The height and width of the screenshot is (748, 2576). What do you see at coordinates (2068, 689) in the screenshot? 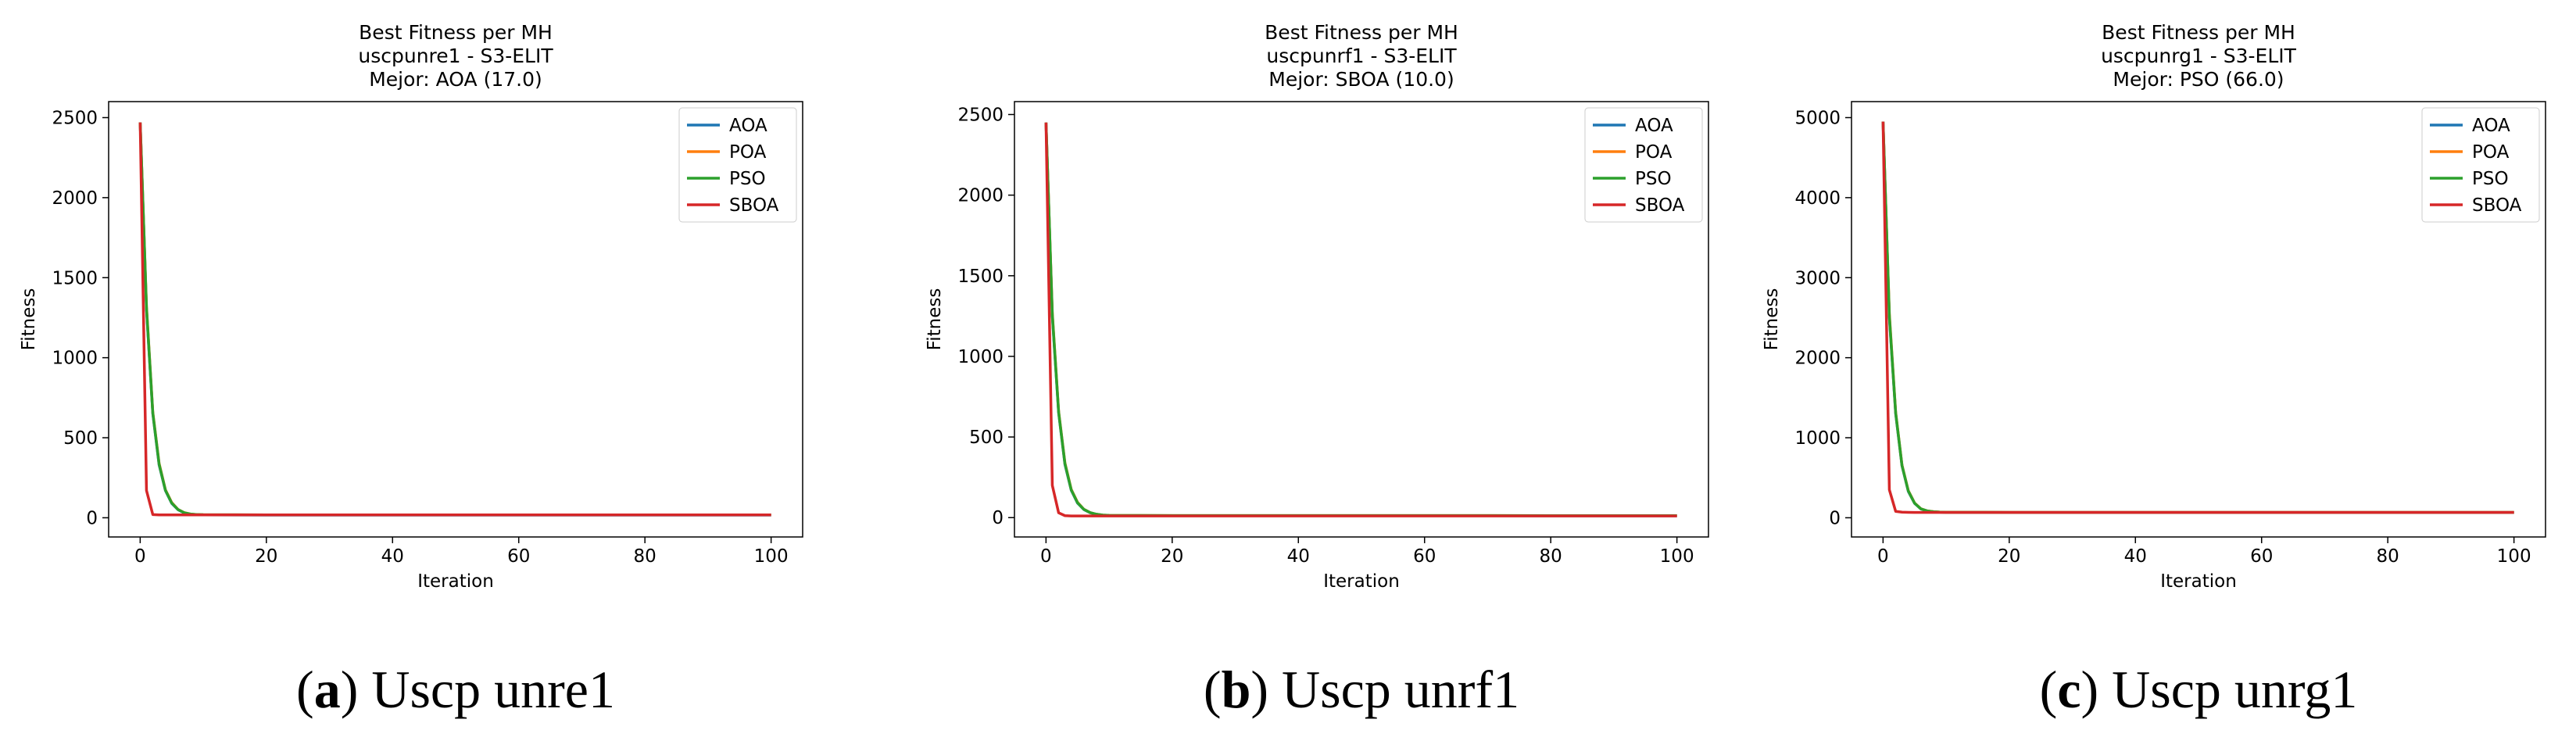
I see `caption-label: c` at bounding box center [2068, 689].